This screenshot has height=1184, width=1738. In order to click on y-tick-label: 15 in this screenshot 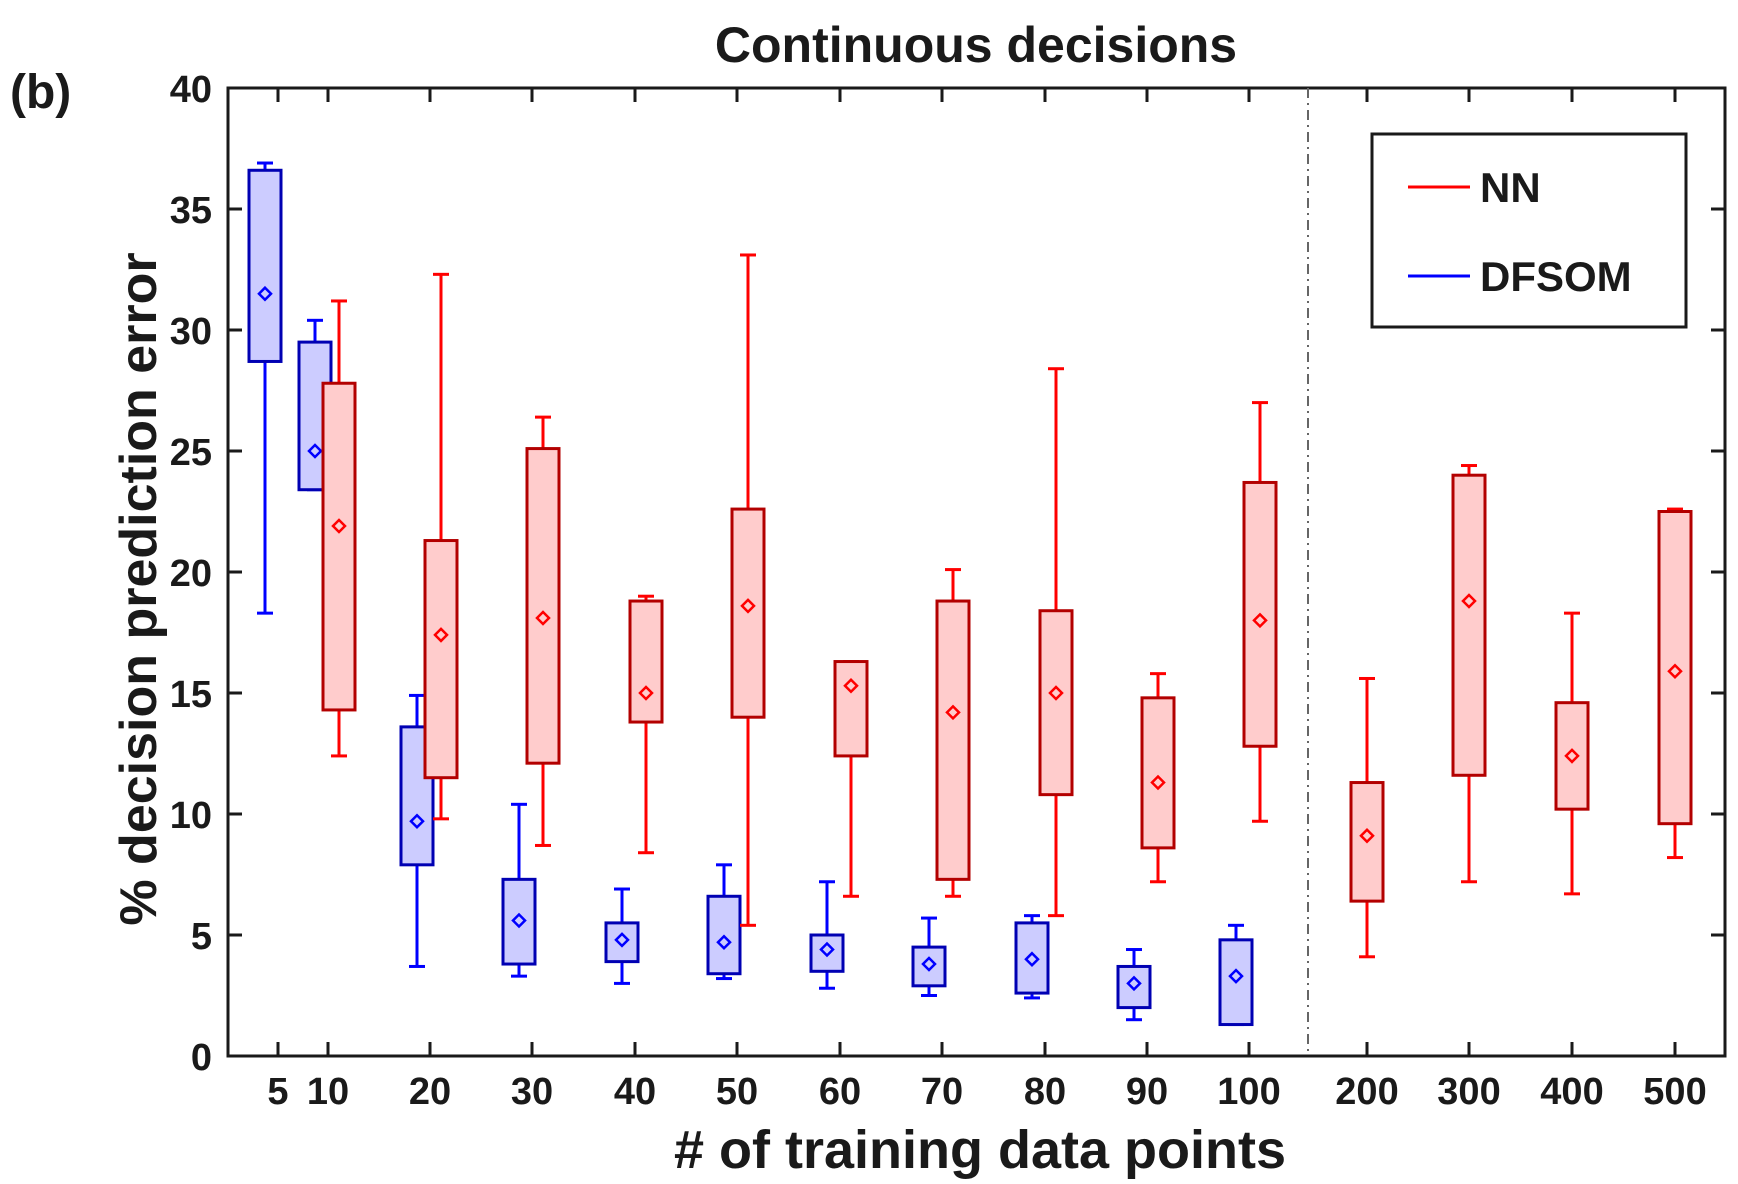, I will do `click(191, 695)`.